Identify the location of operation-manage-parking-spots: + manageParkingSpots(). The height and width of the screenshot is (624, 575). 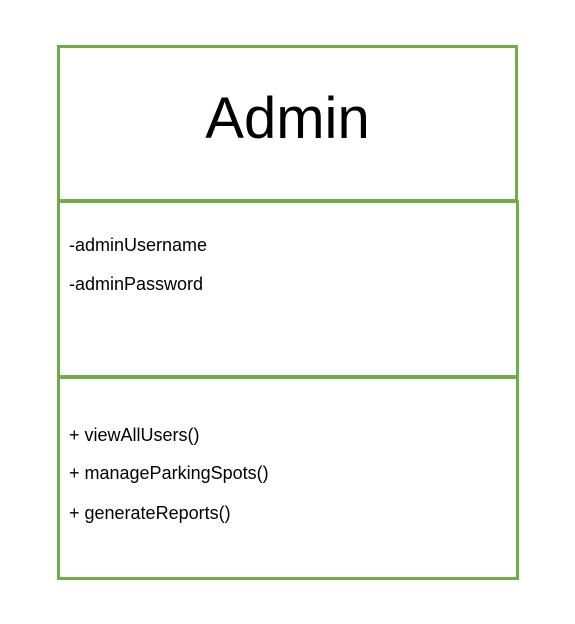
(169, 473).